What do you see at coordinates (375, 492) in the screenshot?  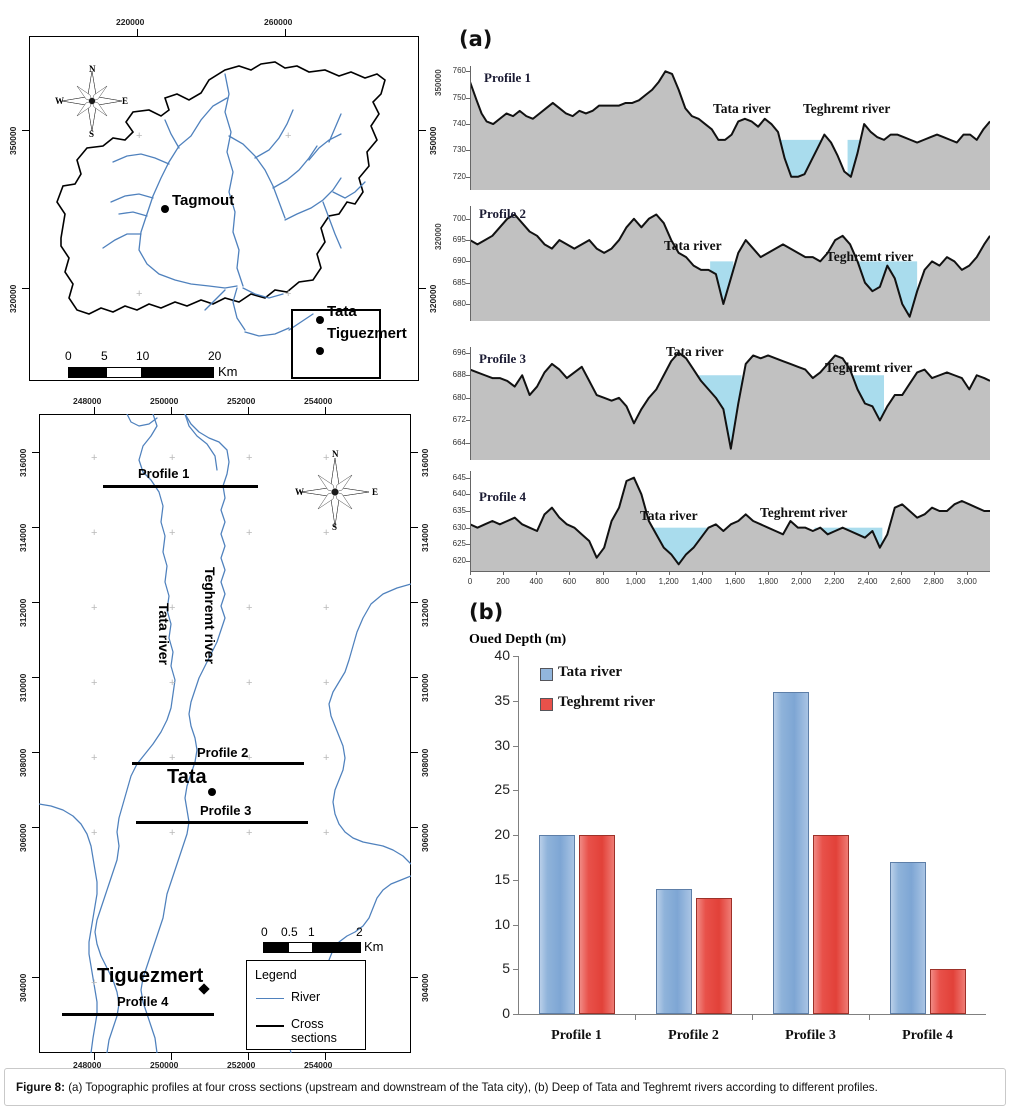 I see `detail-compass-e: E` at bounding box center [375, 492].